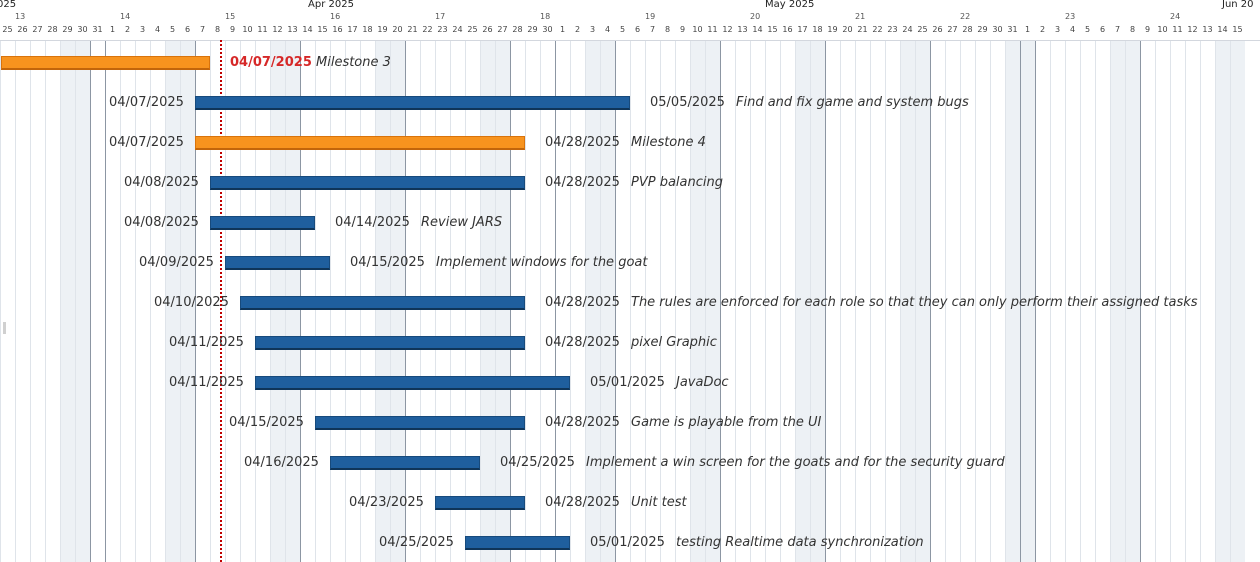 Image resolution: width=1260 pixels, height=562 pixels. I want to click on day-label: 2, so click(577, 29).